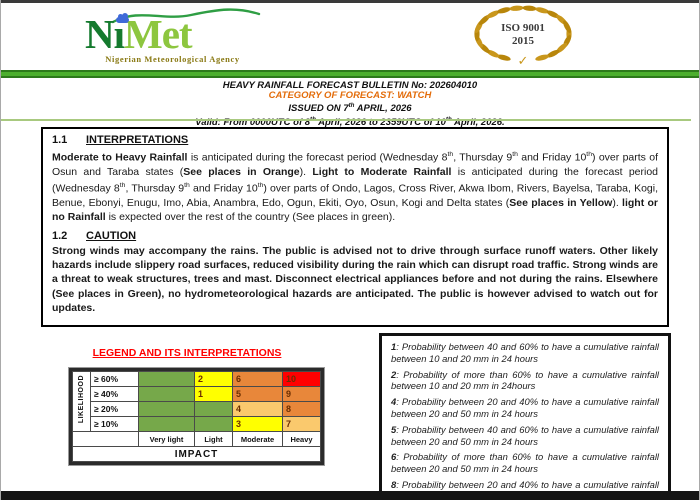 The width and height of the screenshot is (700, 500). I want to click on matrix-row: ≥ 10% 3 7, so click(197, 424).